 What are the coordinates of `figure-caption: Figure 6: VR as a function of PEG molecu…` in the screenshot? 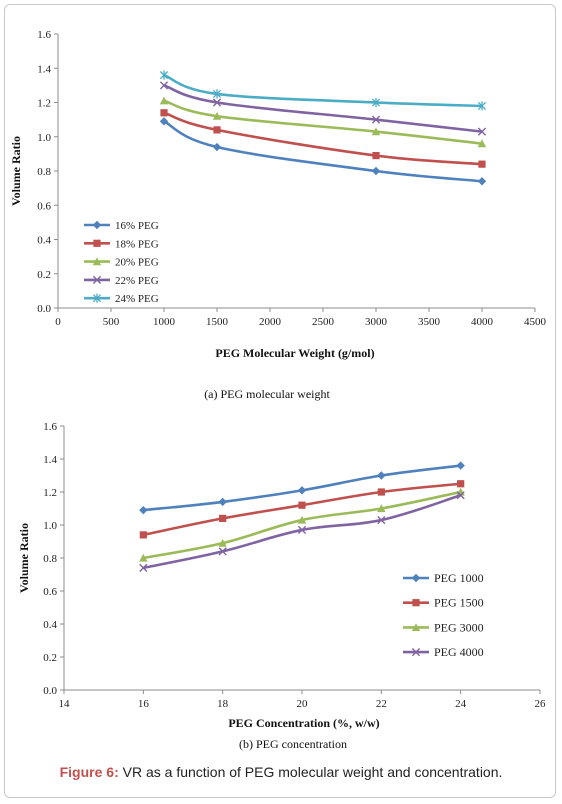 It's located at (281, 772).